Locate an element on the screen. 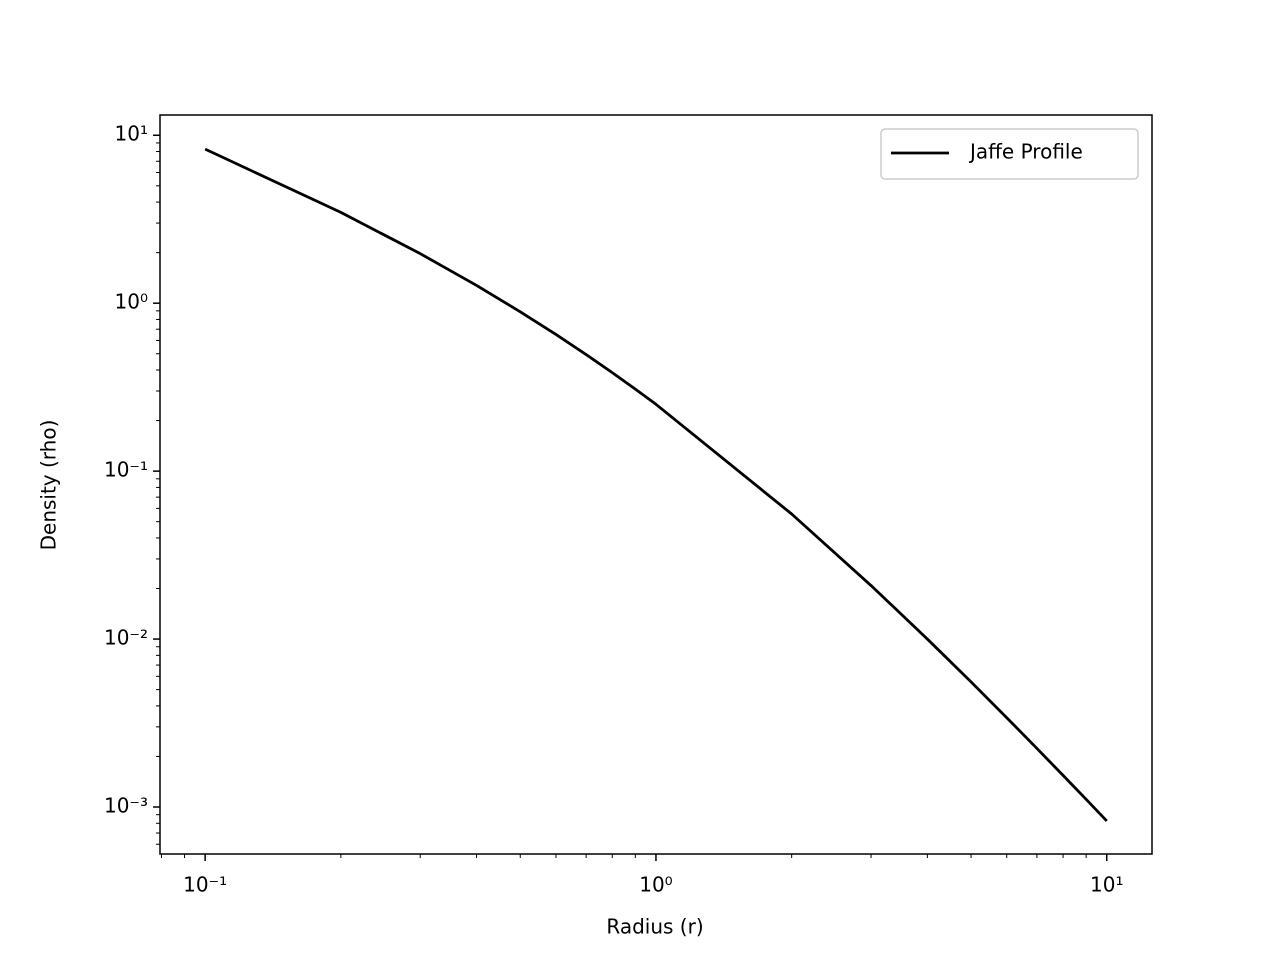  y-tick-label: 10⁻¹ is located at coordinates (126, 470).